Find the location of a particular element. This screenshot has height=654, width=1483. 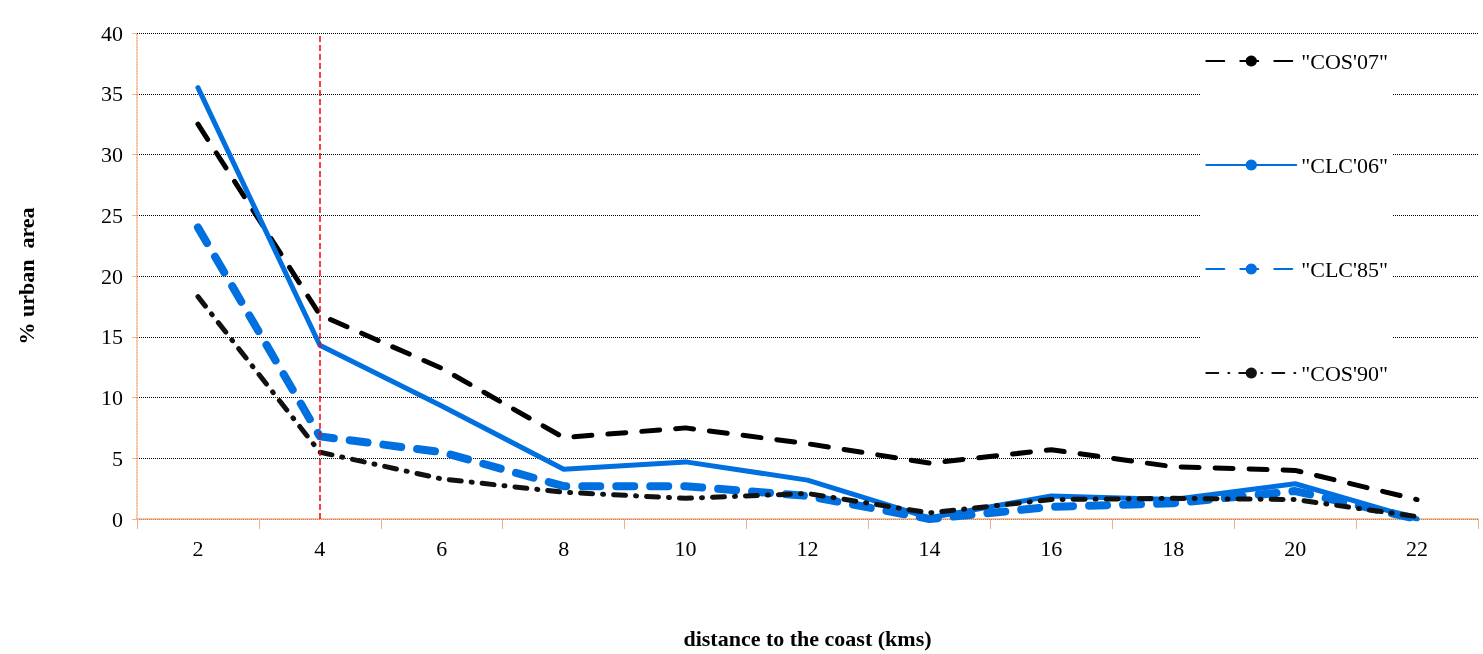

legend-label: "CLC'85" is located at coordinates (1344, 269).